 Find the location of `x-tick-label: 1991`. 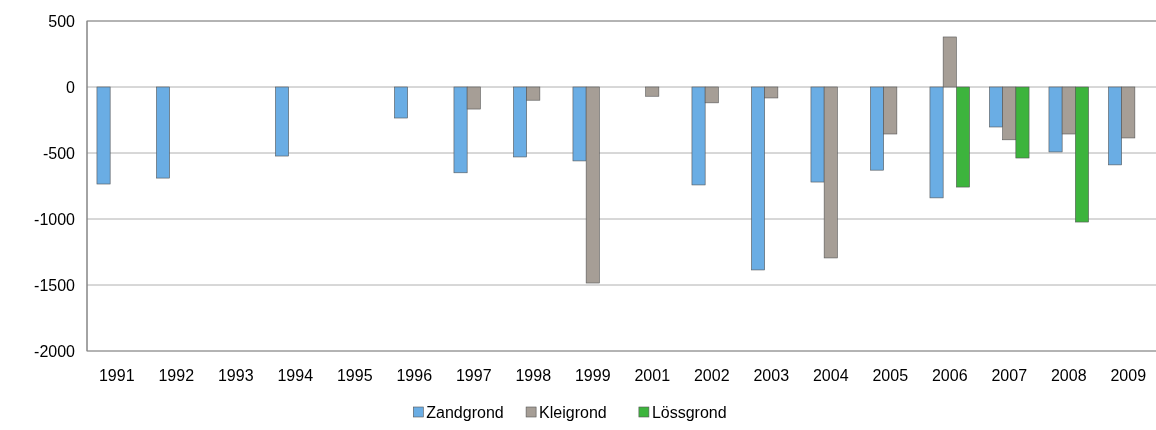

x-tick-label: 1991 is located at coordinates (116, 375).